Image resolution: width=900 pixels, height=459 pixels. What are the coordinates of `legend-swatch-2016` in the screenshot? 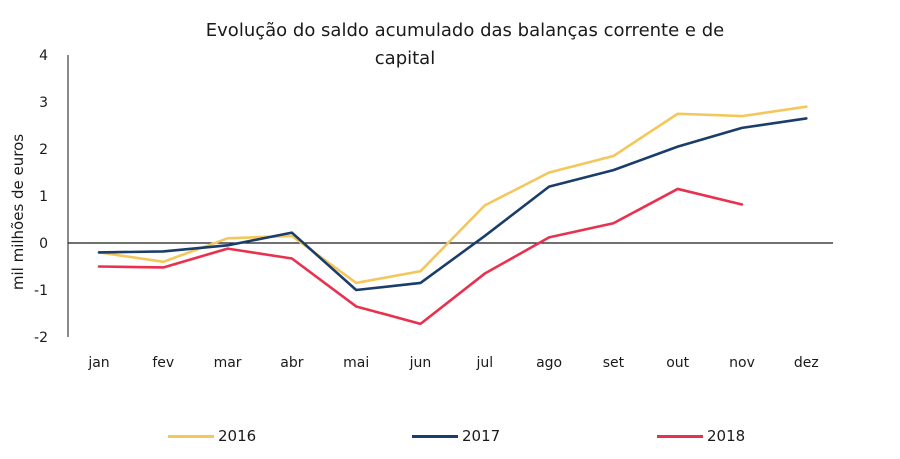 It's located at (191, 436).